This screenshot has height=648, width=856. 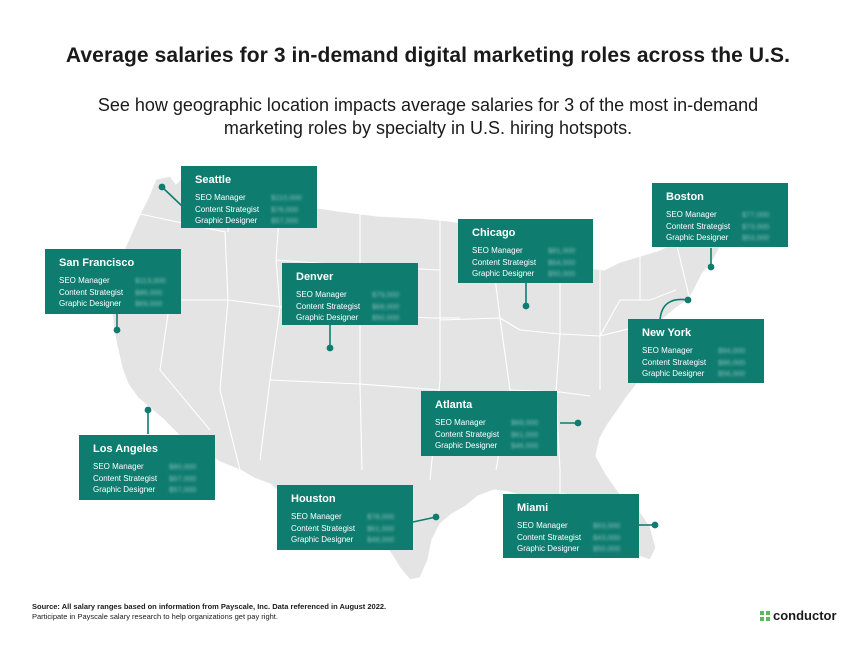 What do you see at coordinates (805, 615) in the screenshot?
I see `brand-name: conductor` at bounding box center [805, 615].